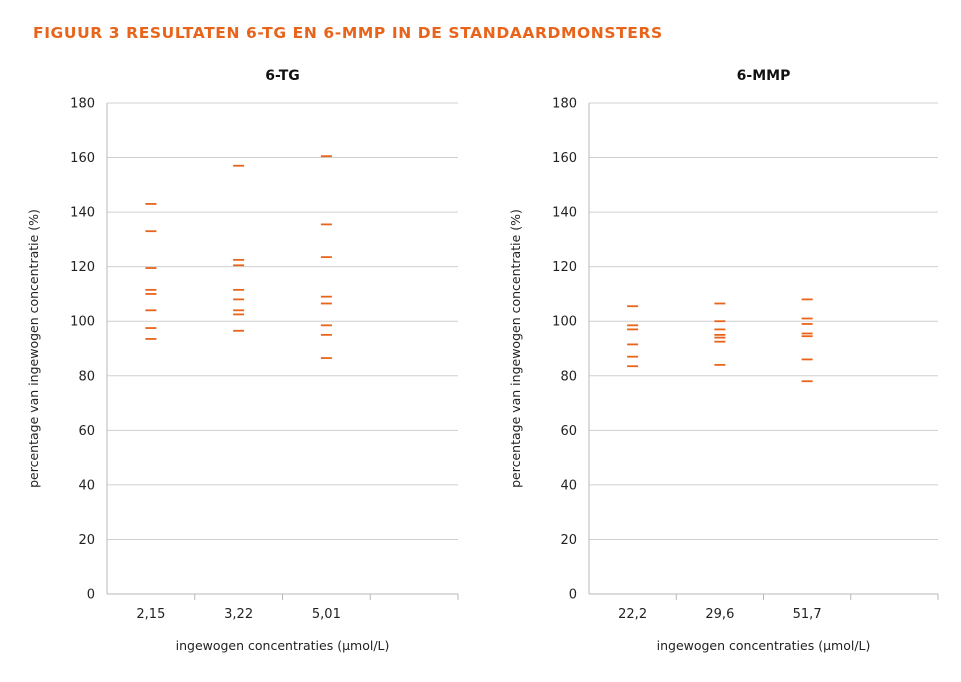 Image resolution: width=961 pixels, height=682 pixels. I want to click on x-tick-label: 22,2, so click(632, 614).